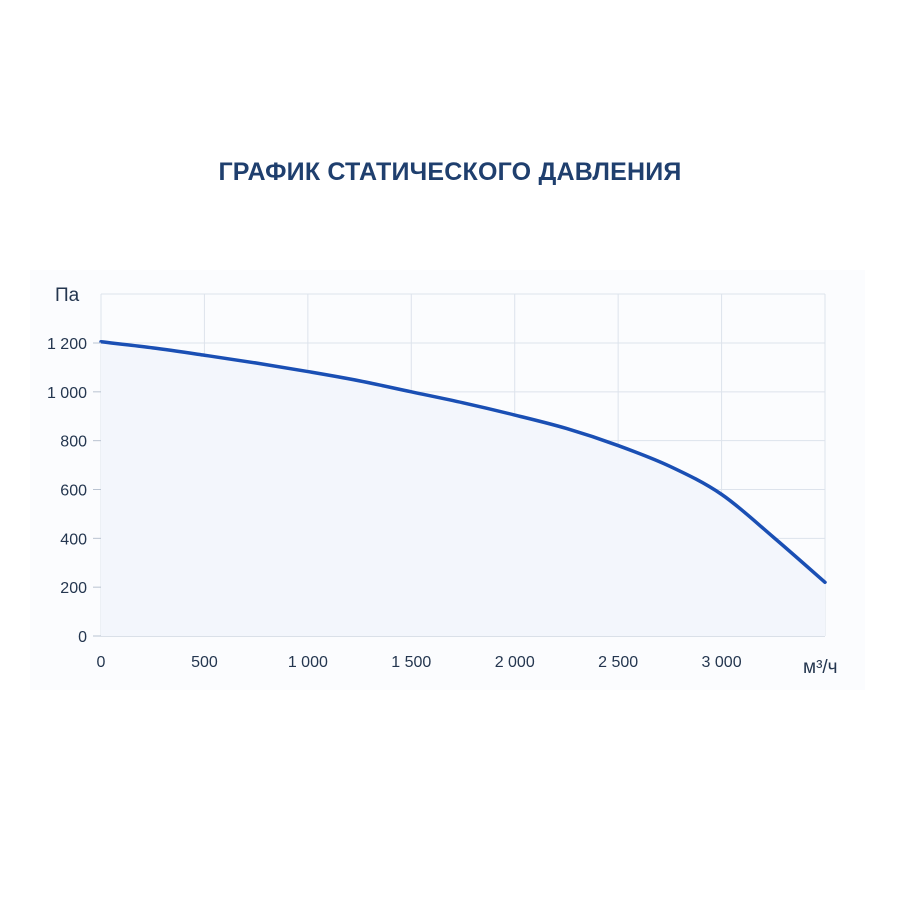 Image resolution: width=900 pixels, height=900 pixels. Describe the element at coordinates (73, 588) in the screenshot. I see `y-tick-label: 200` at that location.